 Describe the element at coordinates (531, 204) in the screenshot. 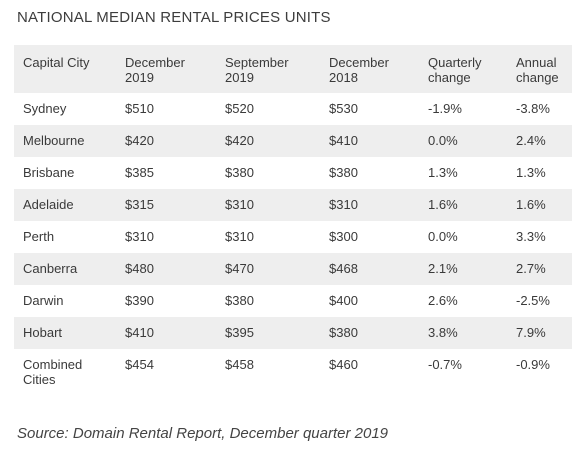

I see `annual-change-cell: 1.6%` at that location.